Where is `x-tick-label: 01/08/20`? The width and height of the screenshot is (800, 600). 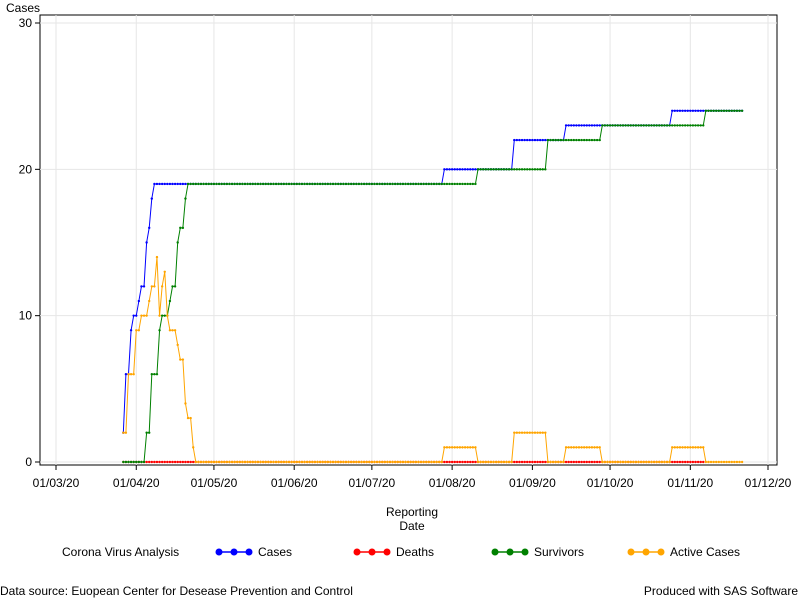
x-tick-label: 01/08/20 is located at coordinates (452, 483).